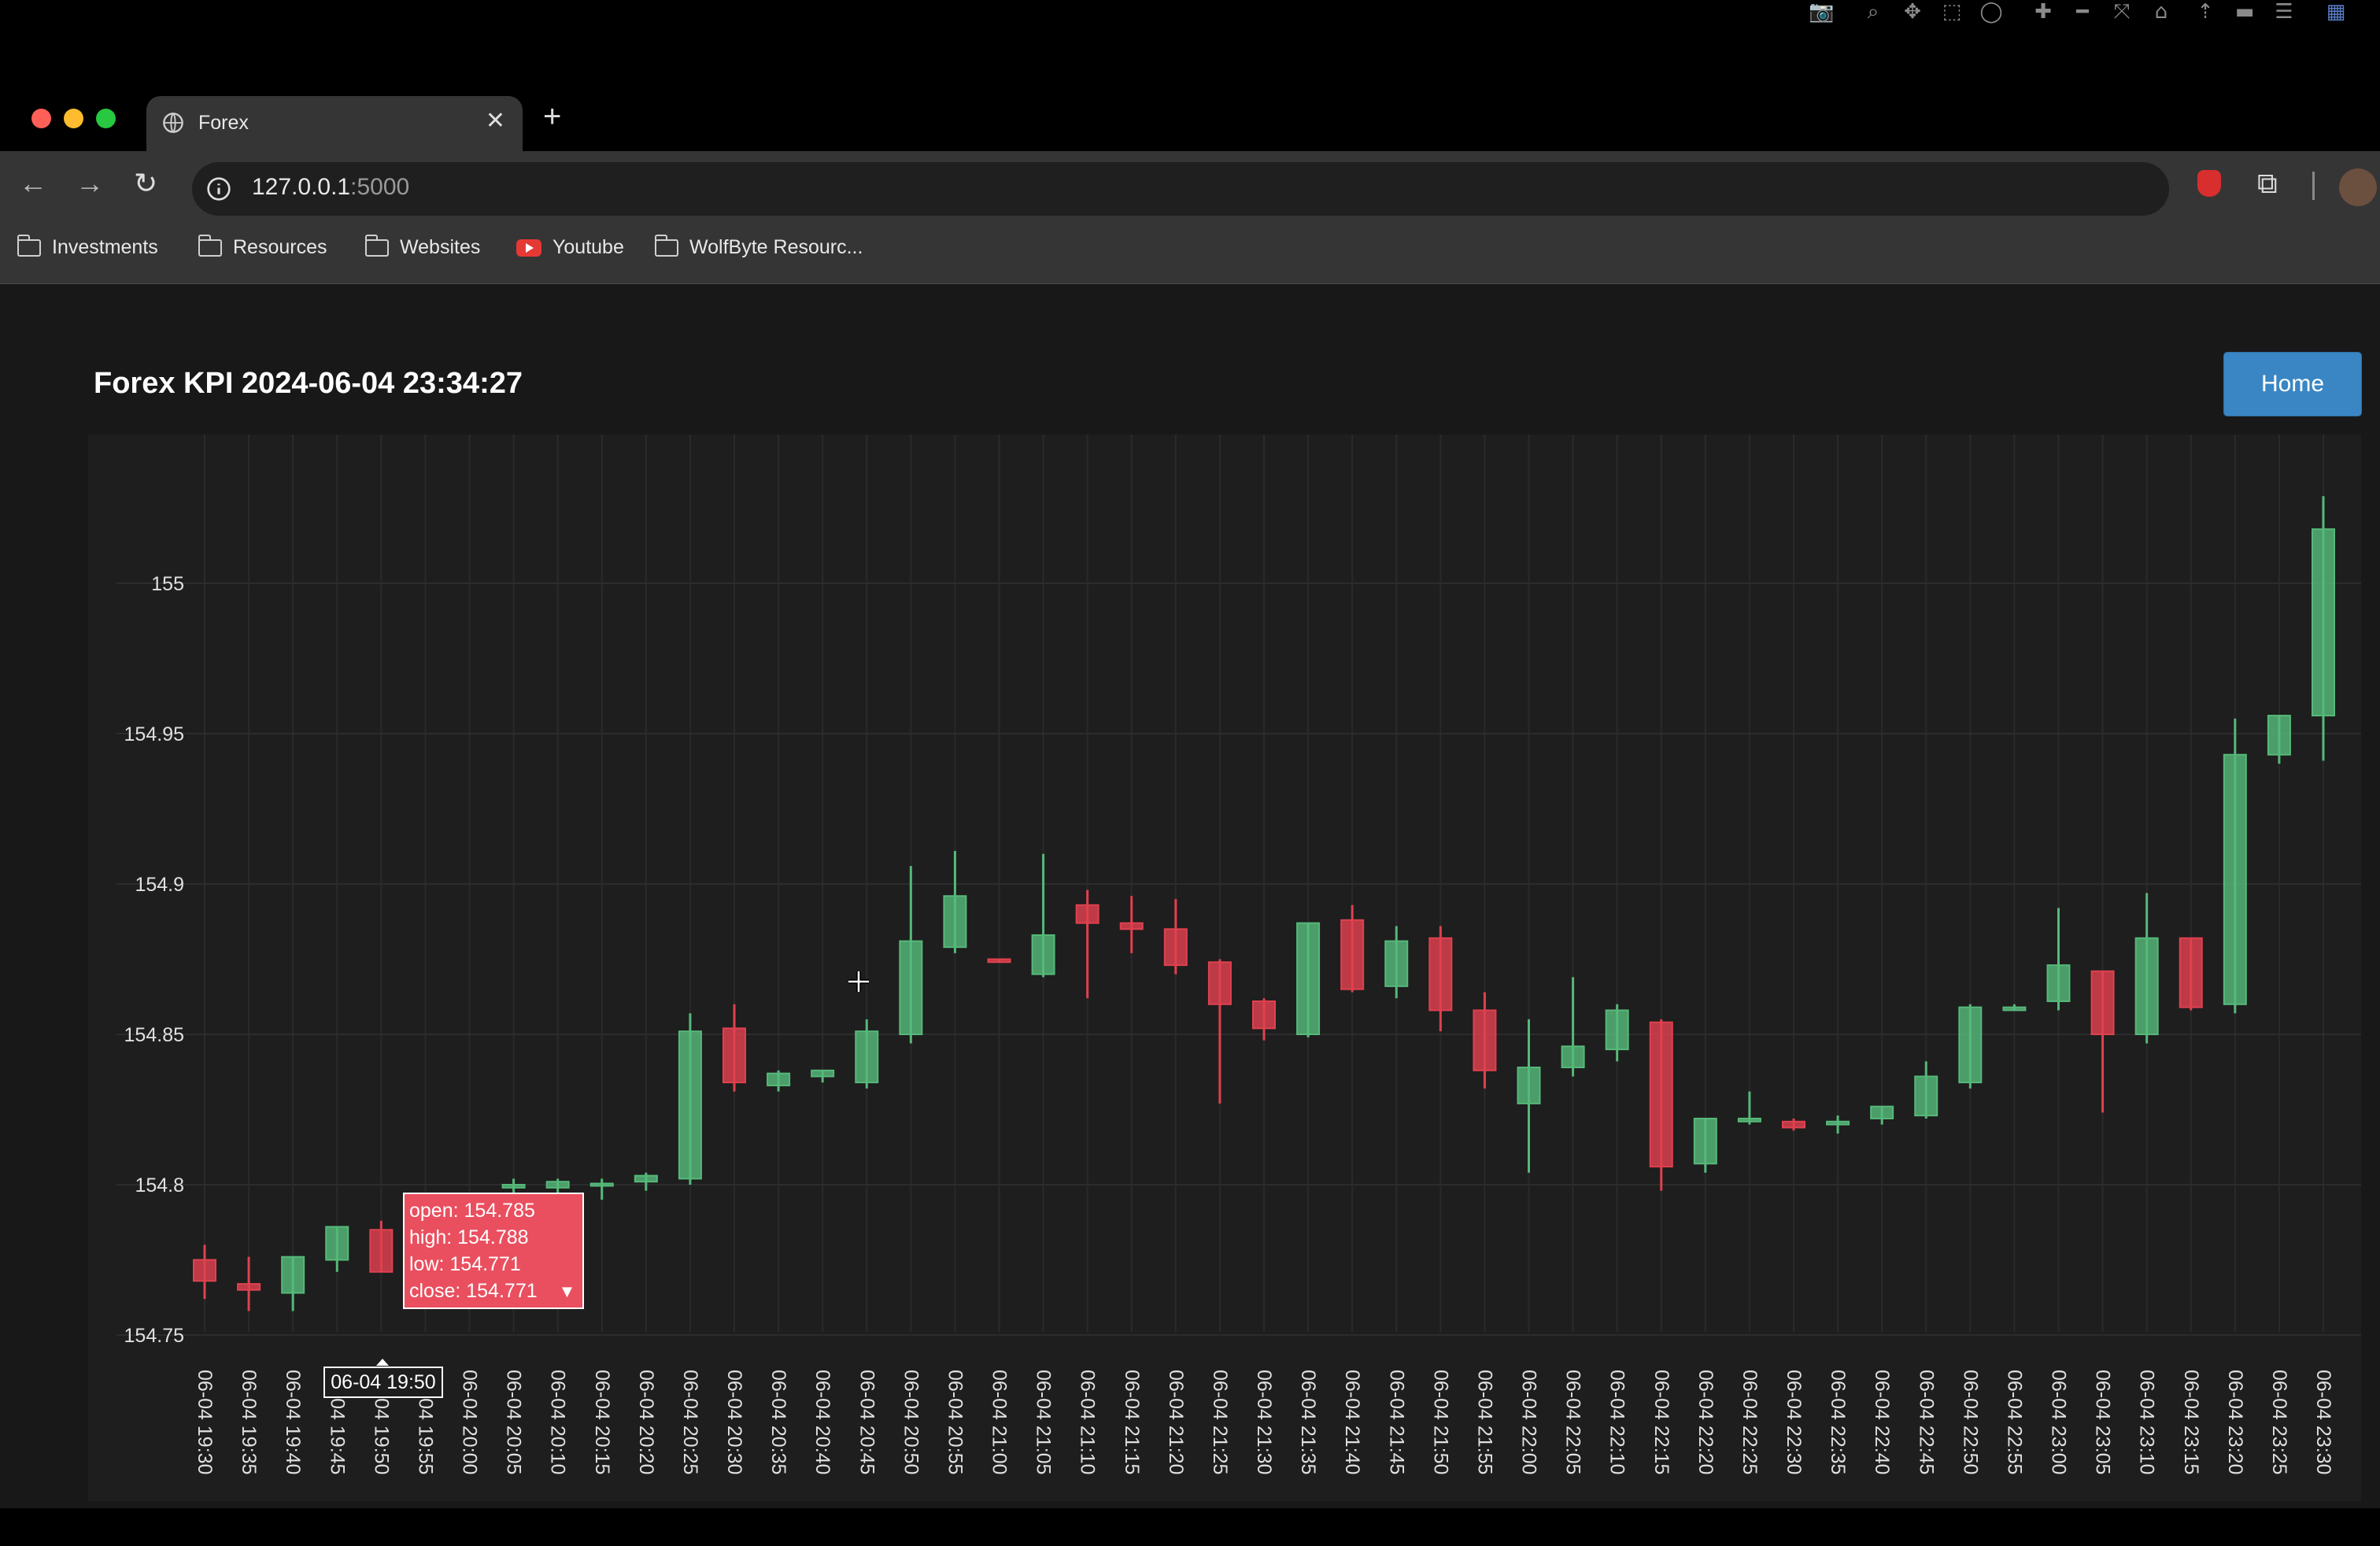  Describe the element at coordinates (205, 1422) in the screenshot. I see `x-tick-label: 06-04 19:30` at that location.